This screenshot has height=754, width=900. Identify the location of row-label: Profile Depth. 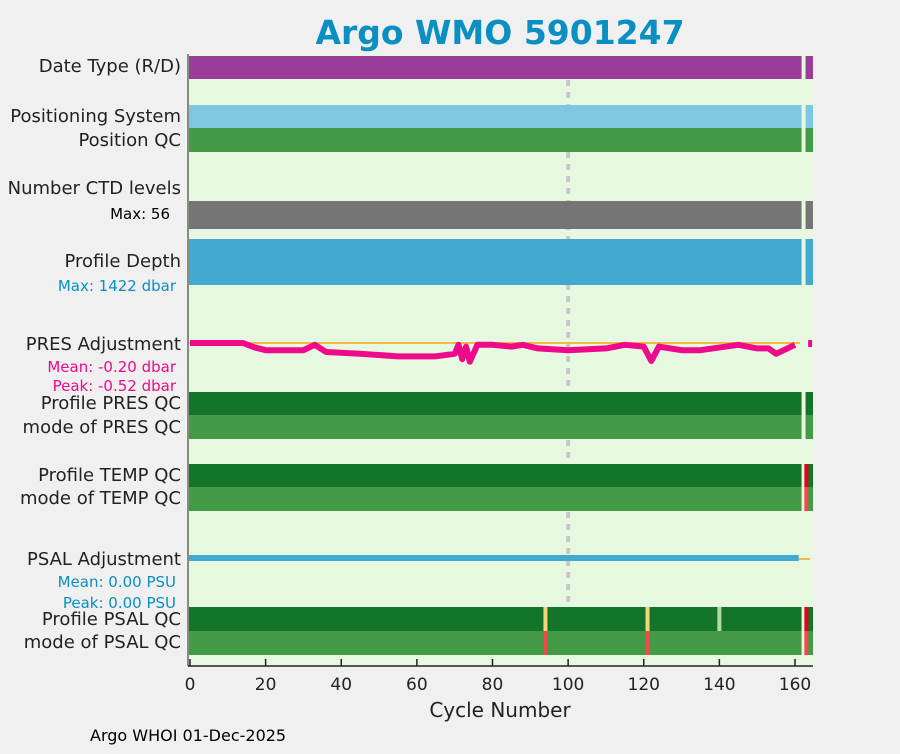
(122, 261).